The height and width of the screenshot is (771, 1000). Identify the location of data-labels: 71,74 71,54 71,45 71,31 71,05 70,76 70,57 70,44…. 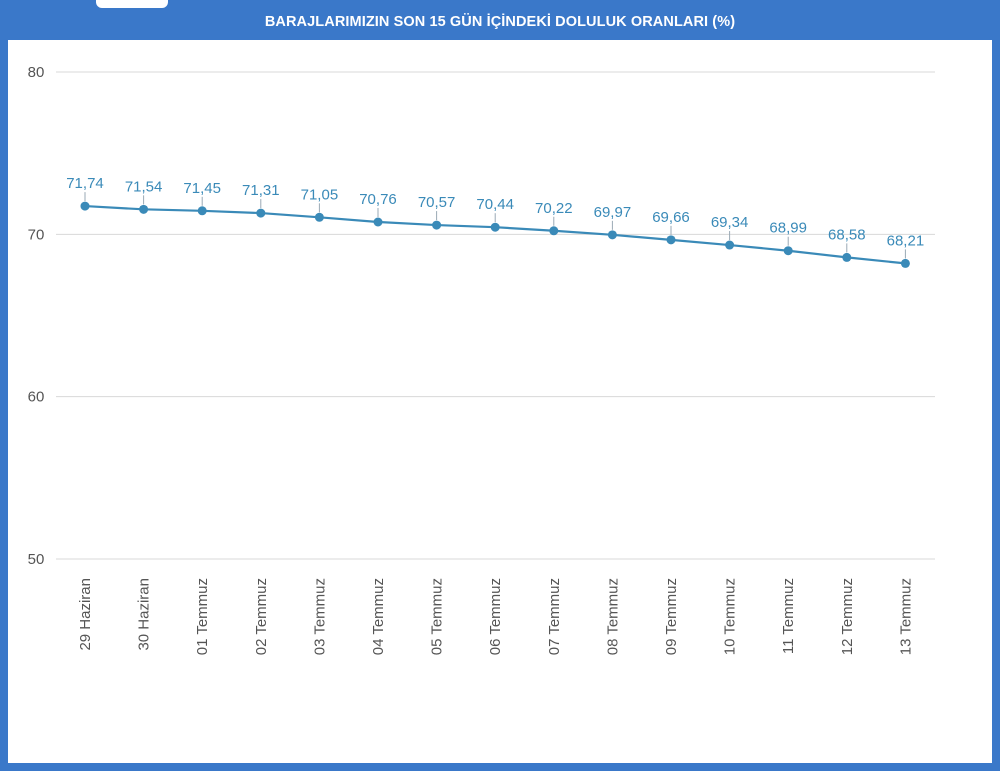
(495, 217).